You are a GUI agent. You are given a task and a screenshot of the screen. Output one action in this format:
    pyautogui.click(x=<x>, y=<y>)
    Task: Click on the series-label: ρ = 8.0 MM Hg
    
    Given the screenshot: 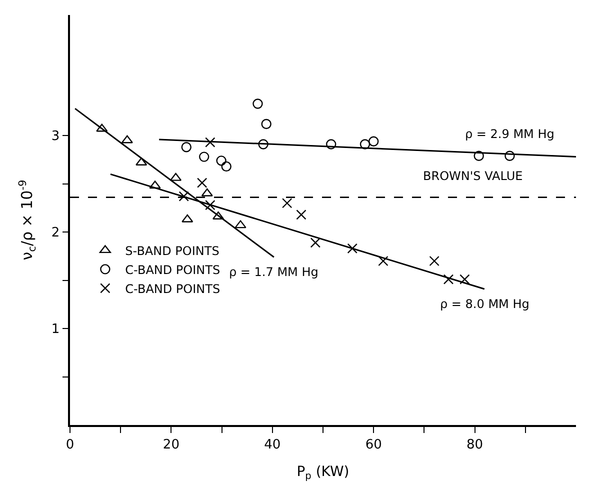 What is the action you would take?
    pyautogui.click(x=485, y=304)
    